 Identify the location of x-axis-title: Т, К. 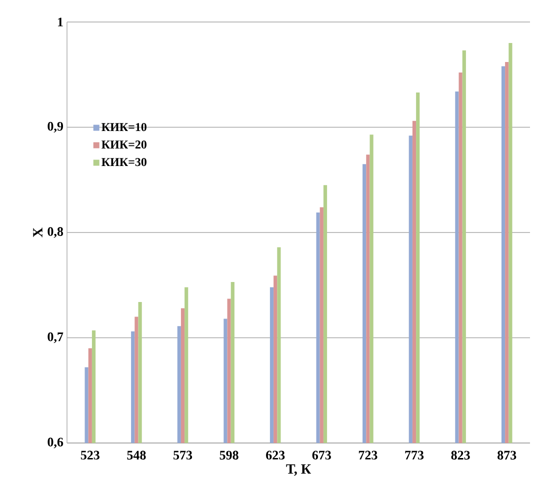
(298, 470).